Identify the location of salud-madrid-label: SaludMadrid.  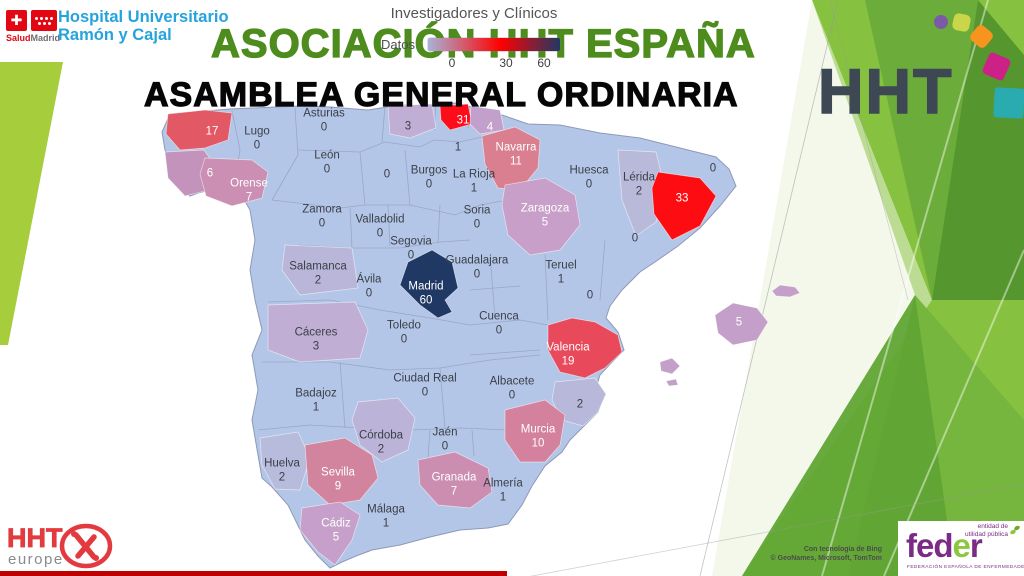
(33, 38).